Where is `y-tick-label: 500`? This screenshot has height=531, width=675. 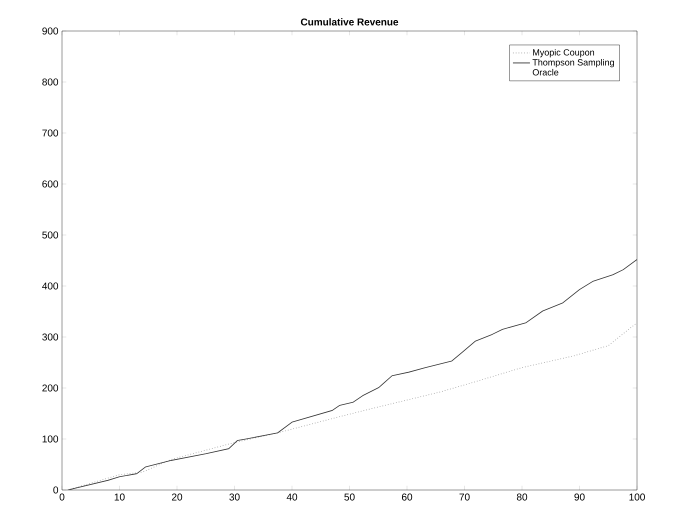
y-tick-label: 500 is located at coordinates (50, 235).